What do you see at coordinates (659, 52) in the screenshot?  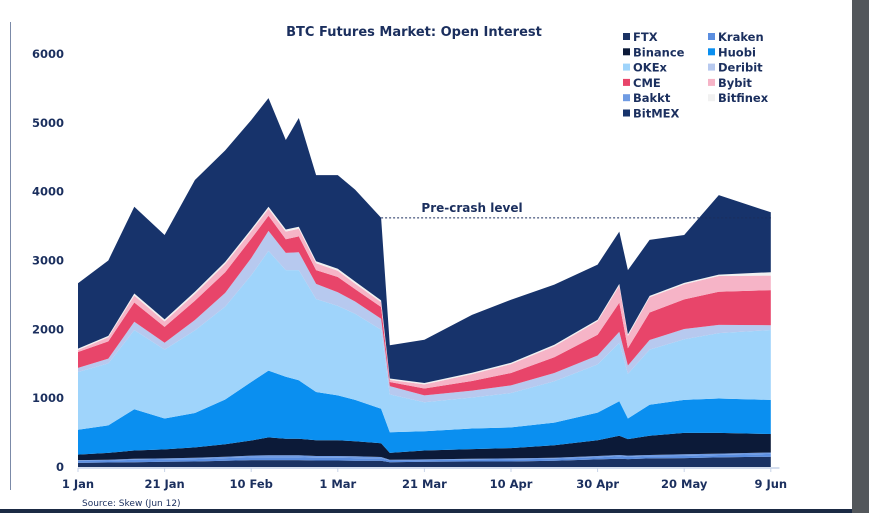 I see `legend-label: Binance` at bounding box center [659, 52].